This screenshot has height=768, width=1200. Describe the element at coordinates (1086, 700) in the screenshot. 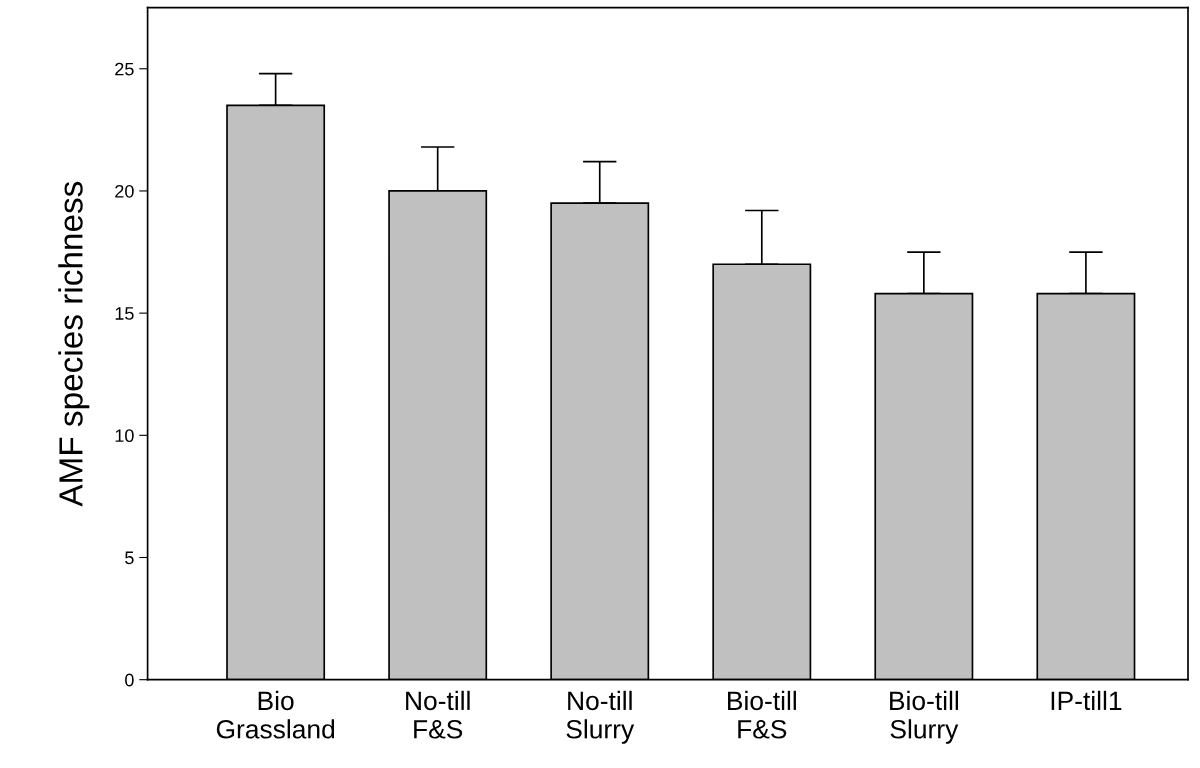

I see `x-tick-label: IP-till1` at that location.